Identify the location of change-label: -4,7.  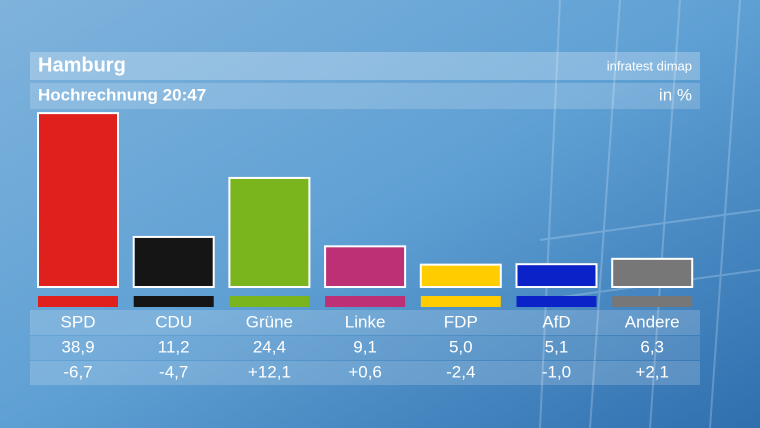
(173, 371).